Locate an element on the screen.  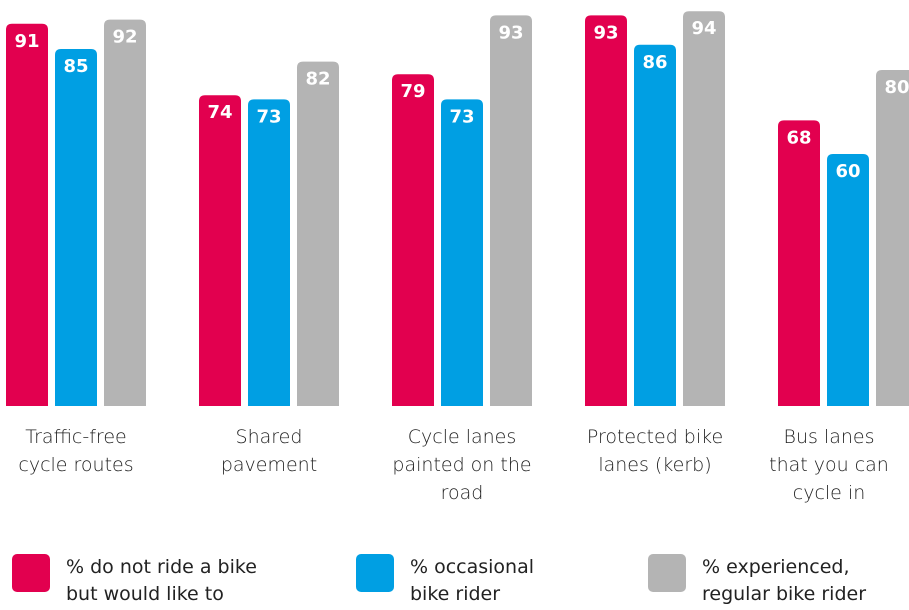
legend-item: % experienced, regular bike rider is located at coordinates (757, 581).